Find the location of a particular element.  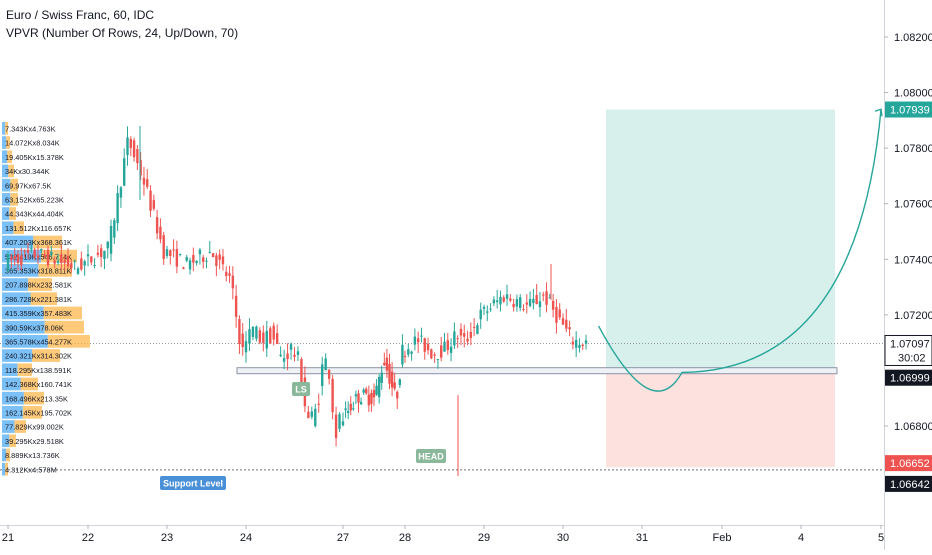

volume-row-label: 19.405Kx15.378K is located at coordinates (34, 157).